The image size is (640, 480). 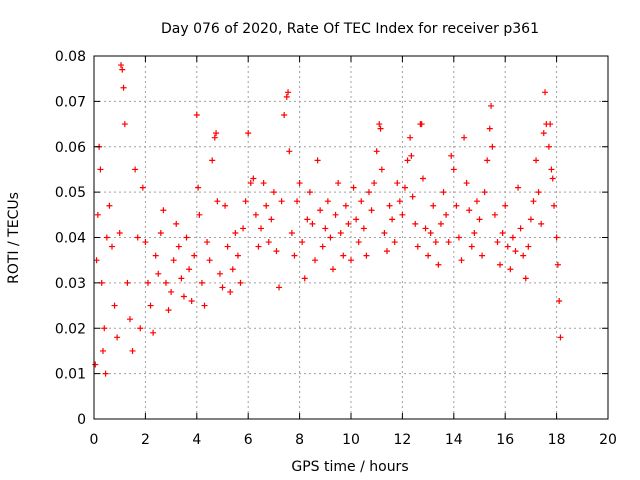 I want to click on y-axis-label: ROTI / TECUs, so click(x=14, y=238).